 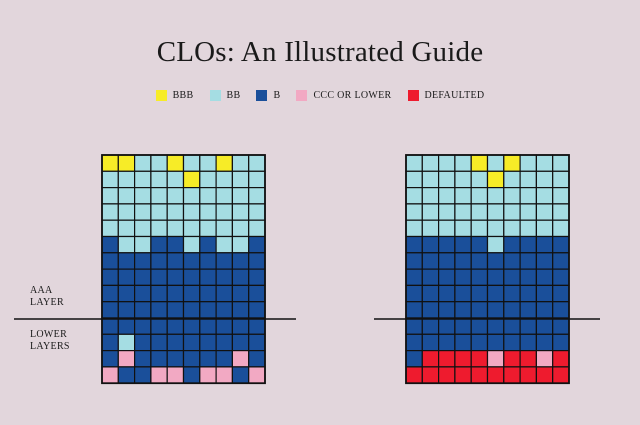 What do you see at coordinates (183, 95) in the screenshot?
I see `legend-label-bbb: BBB` at bounding box center [183, 95].